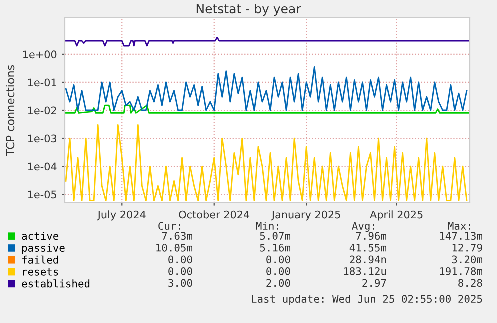  What do you see at coordinates (467, 248) in the screenshot?
I see `text: 12.79` at bounding box center [467, 248].